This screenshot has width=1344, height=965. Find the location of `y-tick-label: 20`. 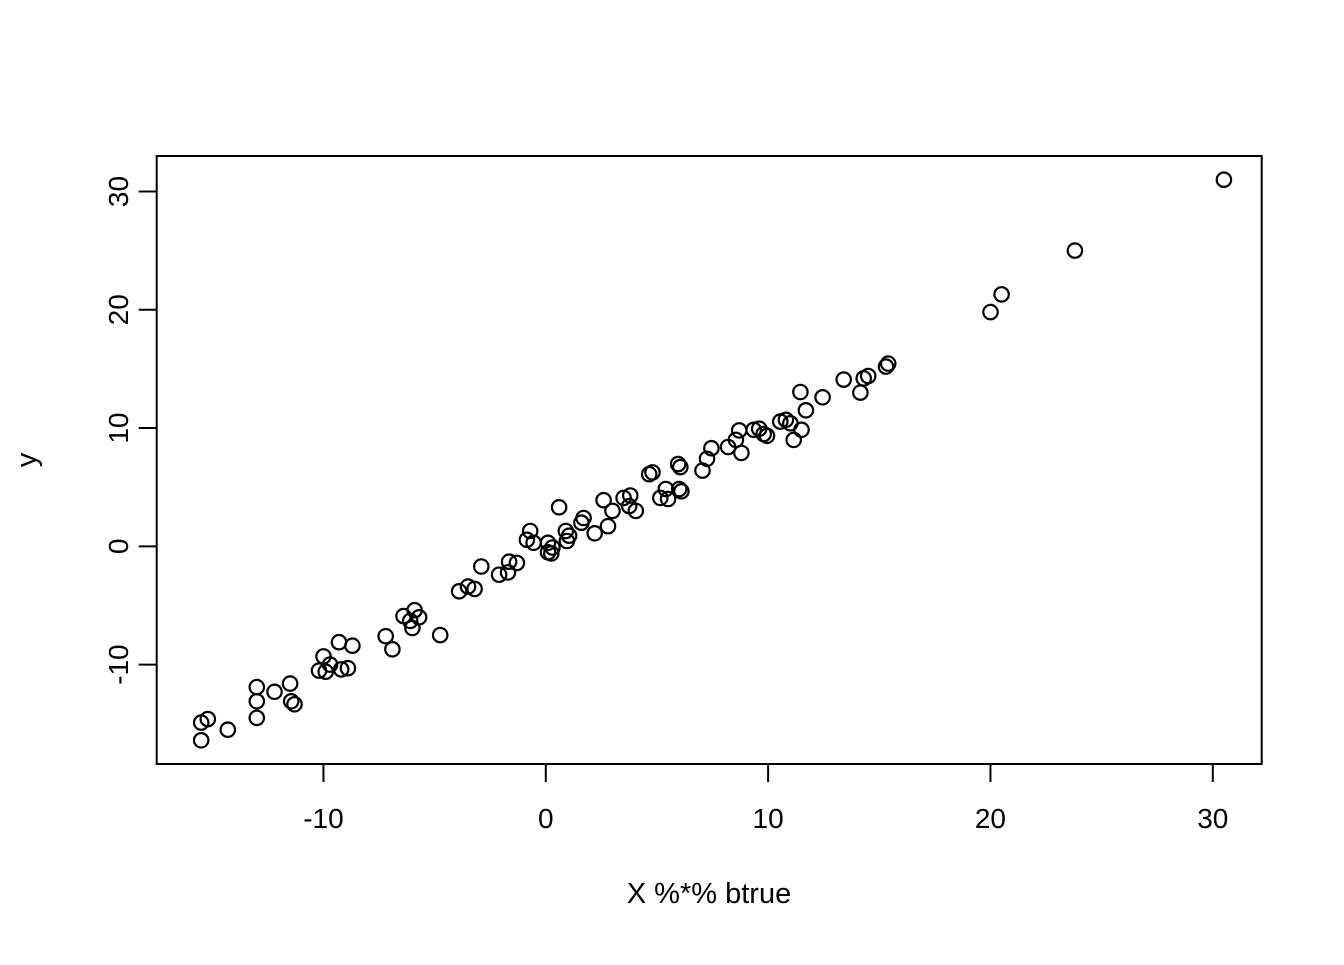

y-tick-label: 20 is located at coordinates (118, 309).